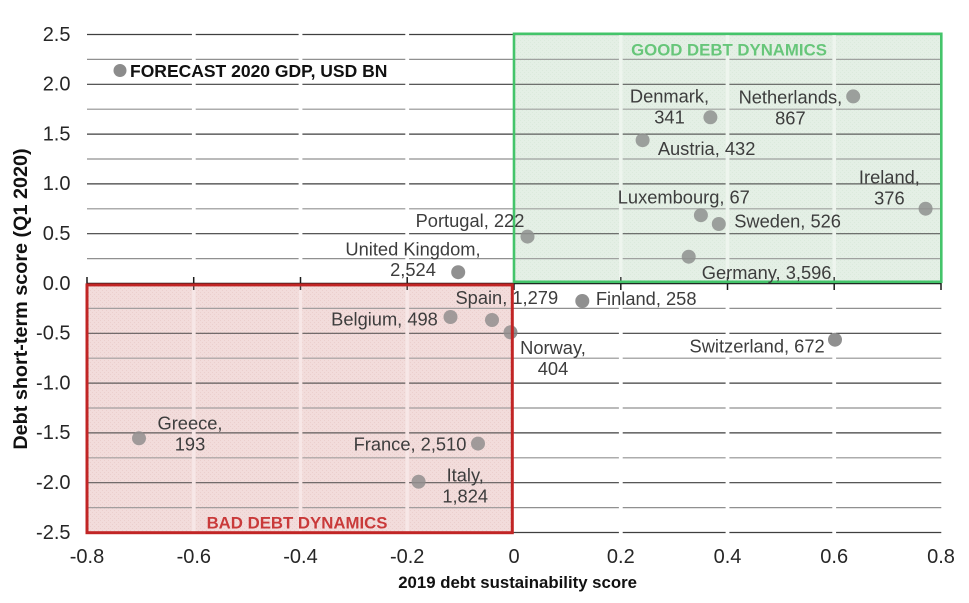  Describe the element at coordinates (790, 117) in the screenshot. I see `svg-text: 867` at that location.